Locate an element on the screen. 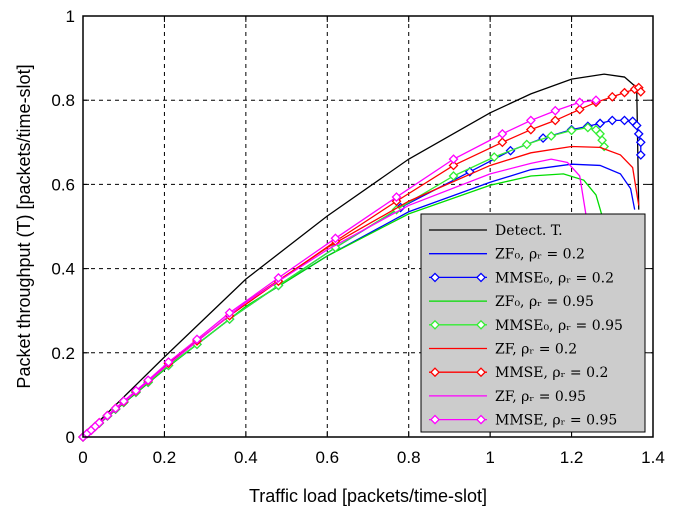 The width and height of the screenshot is (680, 510). x-axis-title: Traffic load [packets/time-slot] is located at coordinates (368, 496).